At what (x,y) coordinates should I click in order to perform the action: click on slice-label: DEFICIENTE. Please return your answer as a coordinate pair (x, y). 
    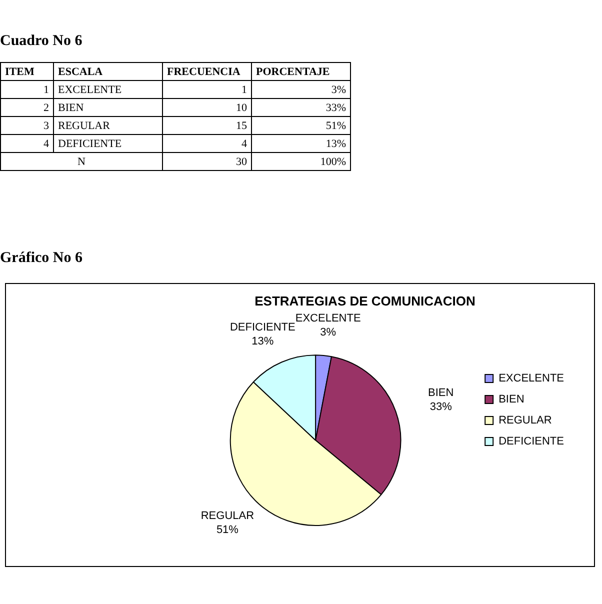
    Looking at the image, I should click on (263, 327).